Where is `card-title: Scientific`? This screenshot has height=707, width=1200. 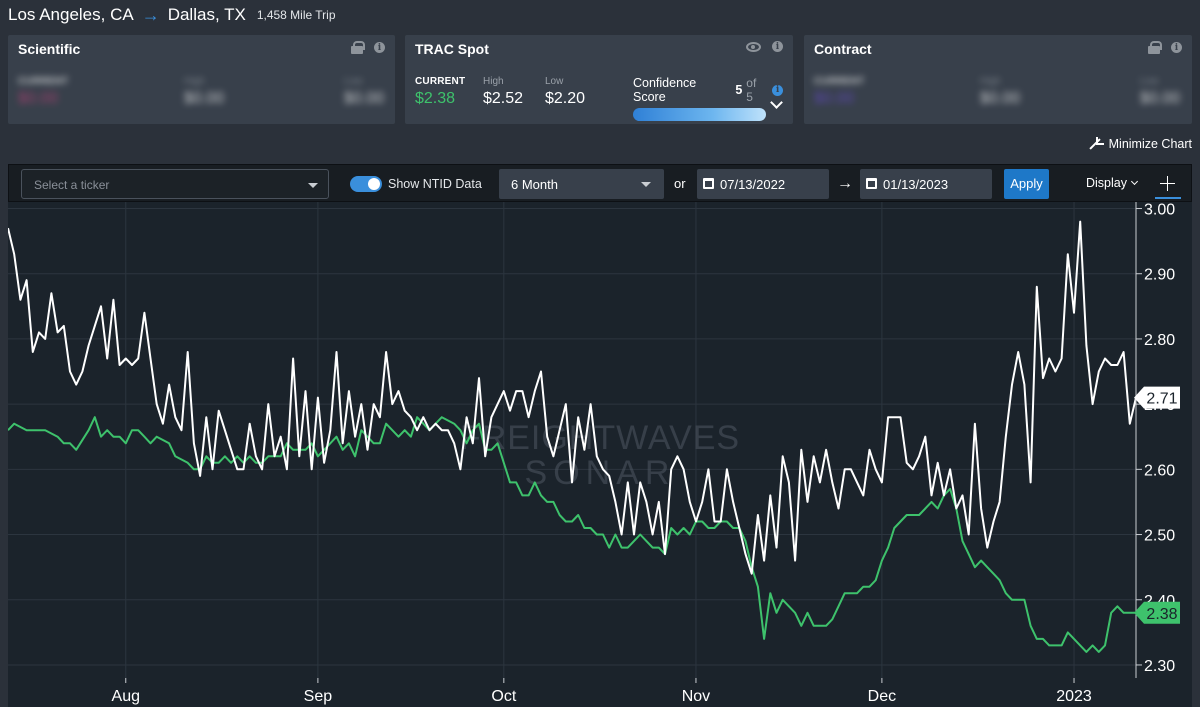 card-title: Scientific is located at coordinates (49, 49).